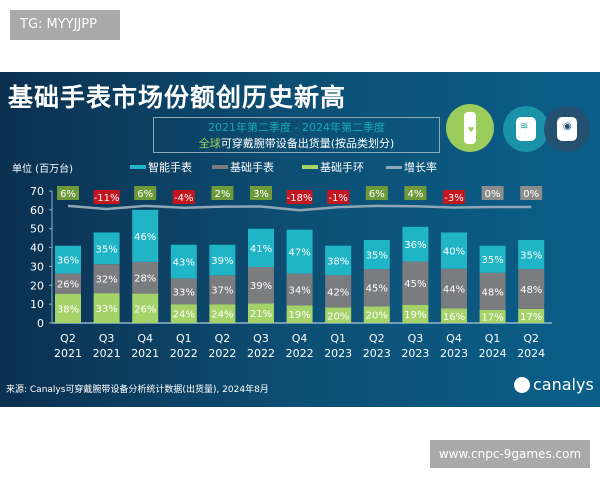  What do you see at coordinates (470, 128) in the screenshot?
I see `fitness-band-icon: ♥` at bounding box center [470, 128].